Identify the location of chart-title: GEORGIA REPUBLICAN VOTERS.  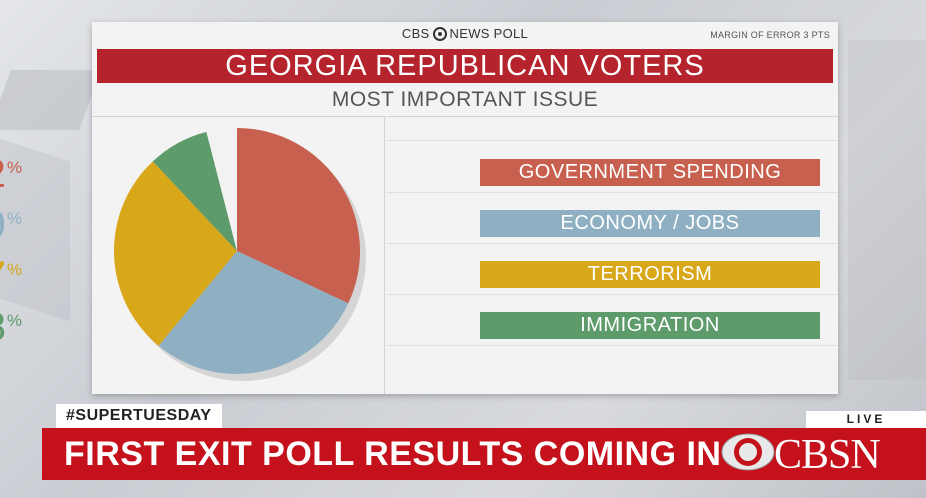
(465, 66).